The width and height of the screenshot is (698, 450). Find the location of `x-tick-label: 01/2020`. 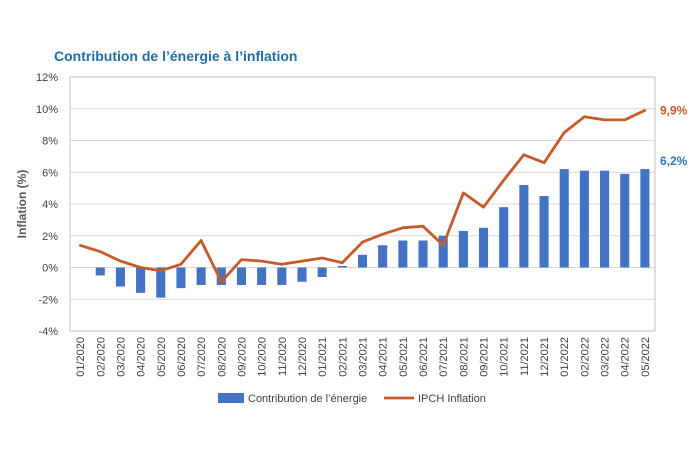

x-tick-label: 01/2020 is located at coordinates (81, 357).